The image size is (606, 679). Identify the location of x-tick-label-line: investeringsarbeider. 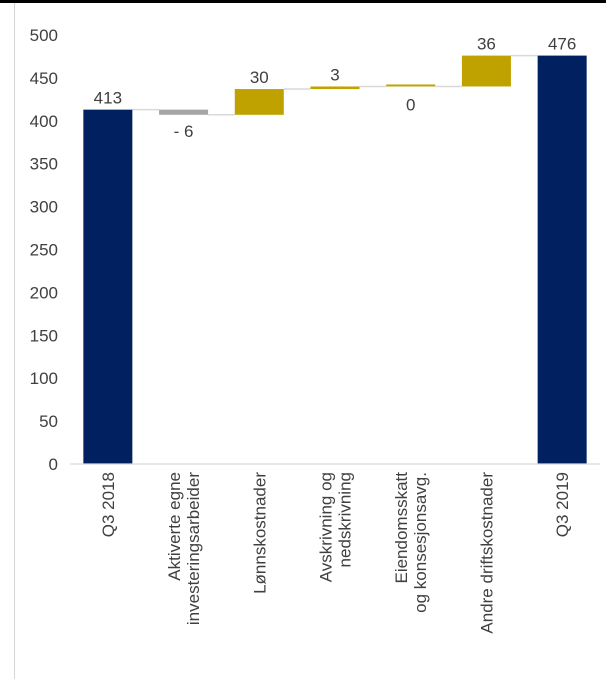
(193, 548).